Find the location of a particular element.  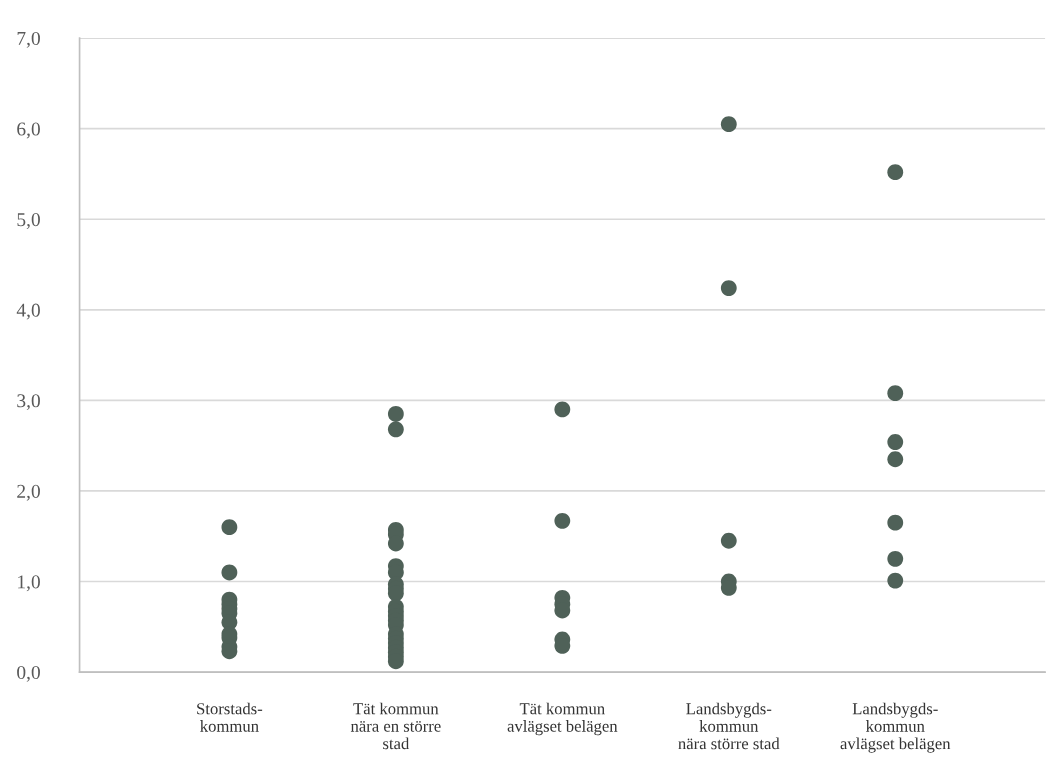

y-tick-label: 4,0 is located at coordinates (28, 311).